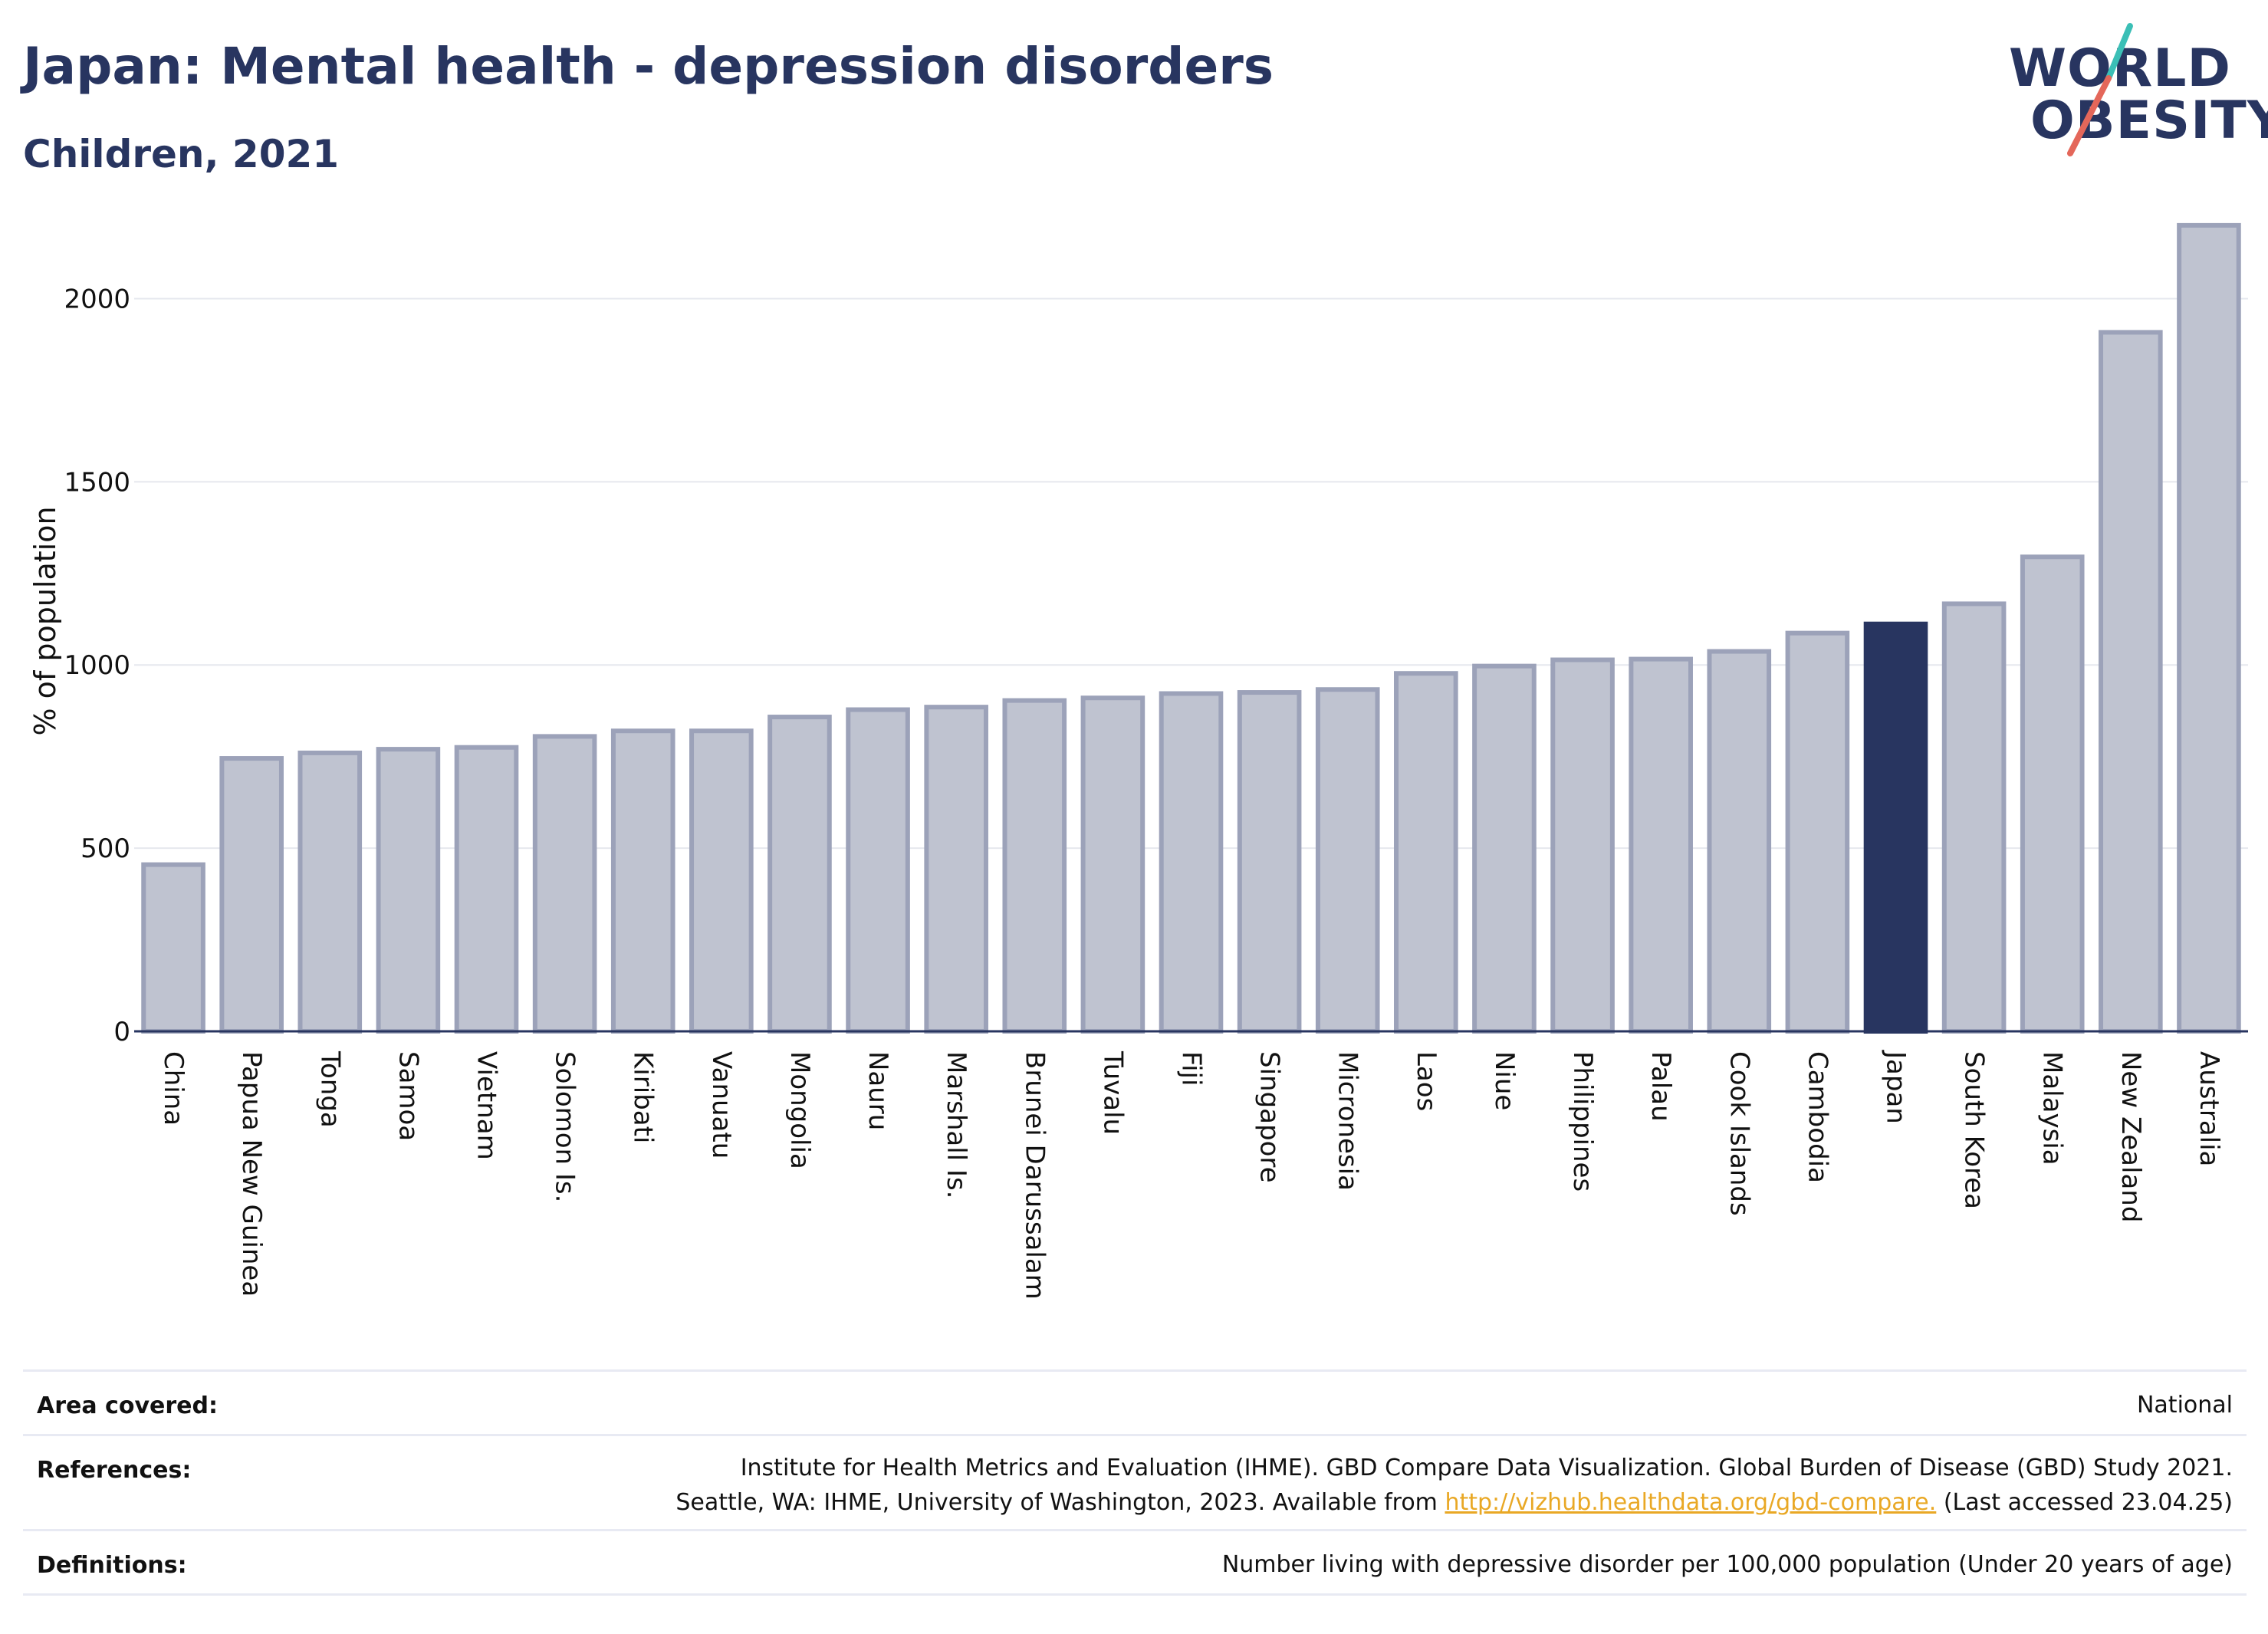  What do you see at coordinates (1504, 1081) in the screenshot?
I see `x-tick-label: Niue` at bounding box center [1504, 1081].